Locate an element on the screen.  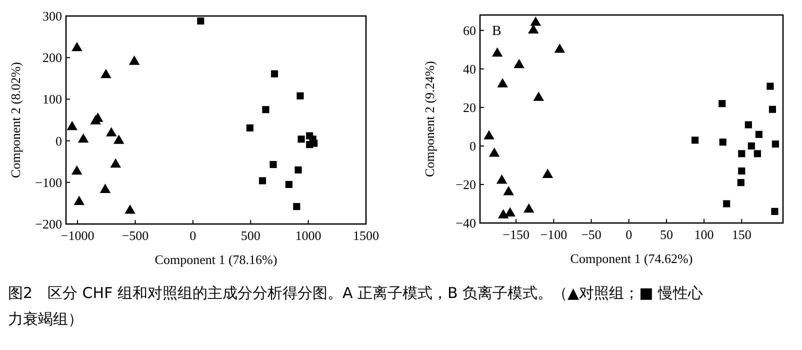
y-tick-label: 200 is located at coordinates (52, 58).